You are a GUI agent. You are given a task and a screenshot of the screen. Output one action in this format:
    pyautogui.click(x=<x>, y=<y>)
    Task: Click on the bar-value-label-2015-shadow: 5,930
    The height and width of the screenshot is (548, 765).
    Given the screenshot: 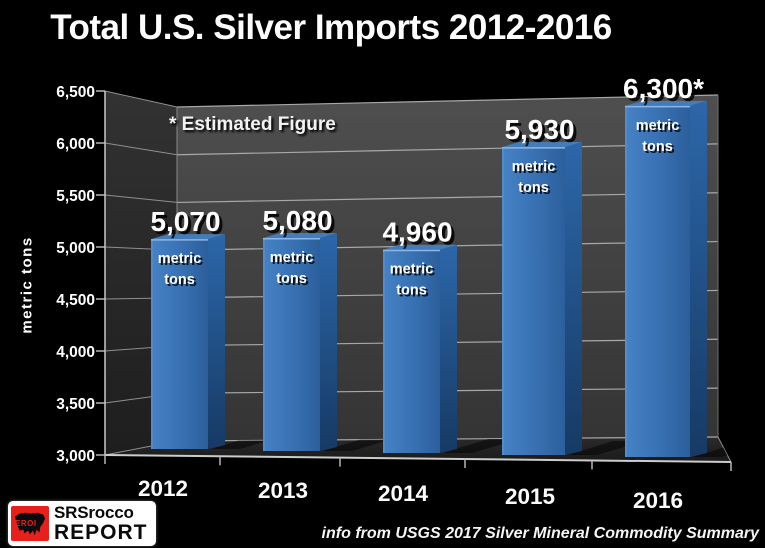 What is the action you would take?
    pyautogui.click(x=542, y=132)
    